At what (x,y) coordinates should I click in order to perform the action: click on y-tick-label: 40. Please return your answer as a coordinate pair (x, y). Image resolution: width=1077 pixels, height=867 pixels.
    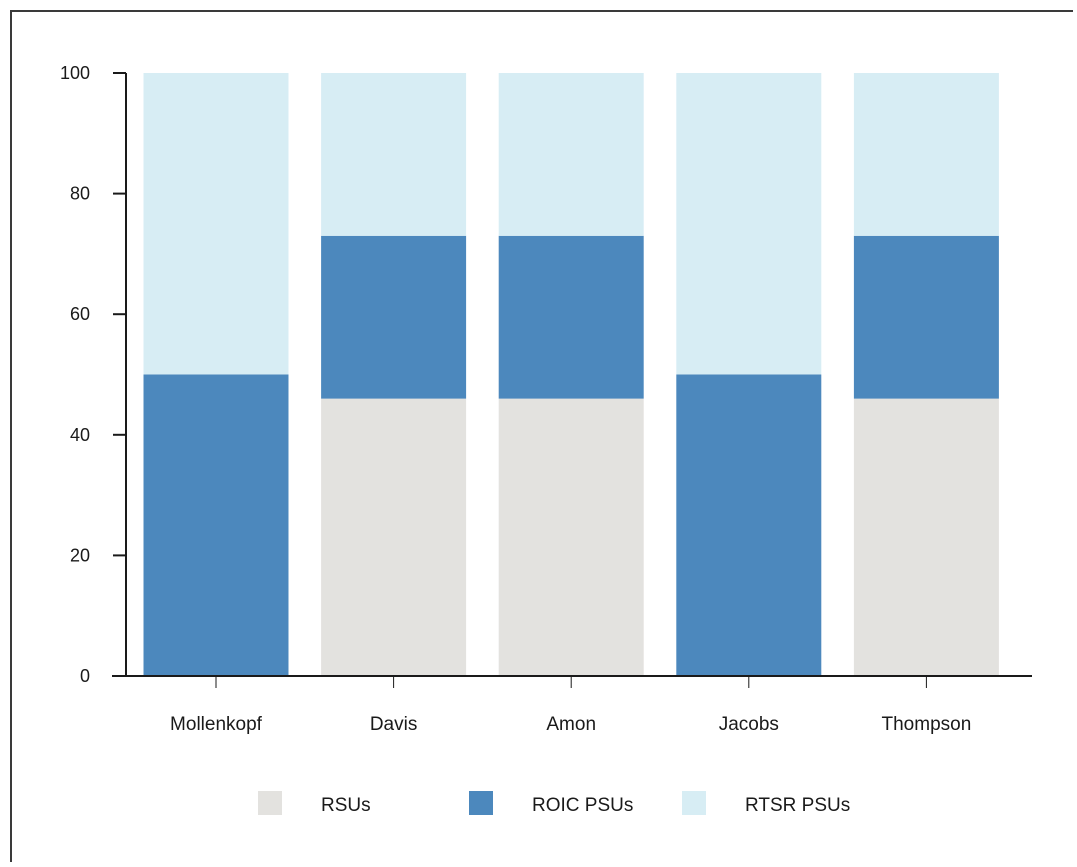
    Looking at the image, I should click on (80, 435).